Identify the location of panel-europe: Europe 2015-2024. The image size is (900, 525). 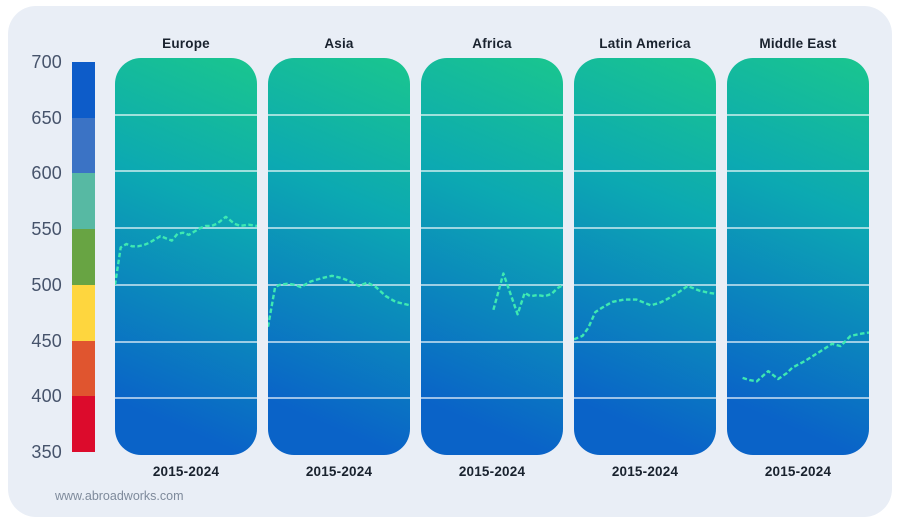
(186, 257).